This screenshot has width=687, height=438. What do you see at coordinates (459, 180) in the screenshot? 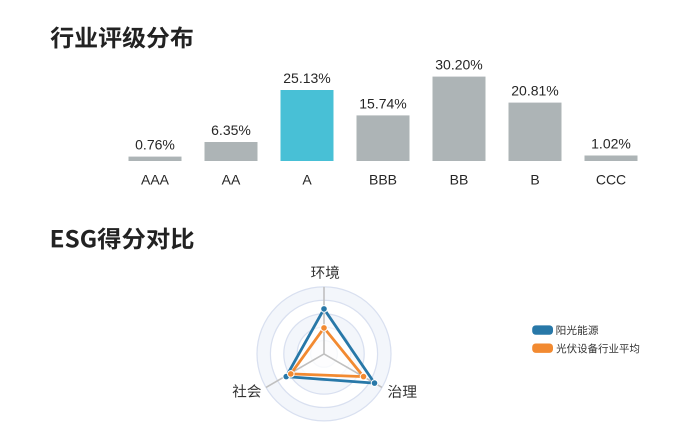
I see `svg-text: BB` at bounding box center [459, 180].